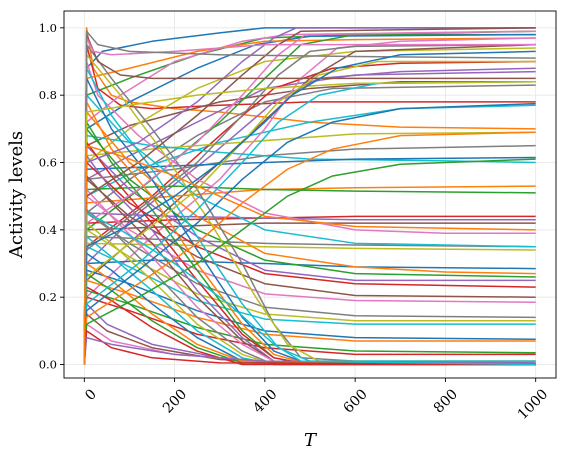 This screenshot has width=568, height=461. Describe the element at coordinates (48, 163) in the screenshot. I see `y-tick-label: 0.6` at that location.